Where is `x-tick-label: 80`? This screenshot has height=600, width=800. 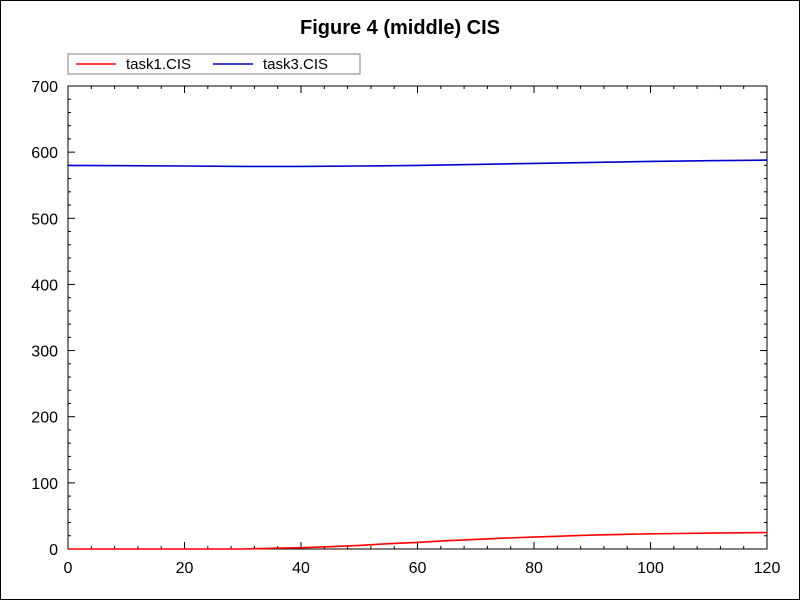 x-tick-label: 80 is located at coordinates (534, 568).